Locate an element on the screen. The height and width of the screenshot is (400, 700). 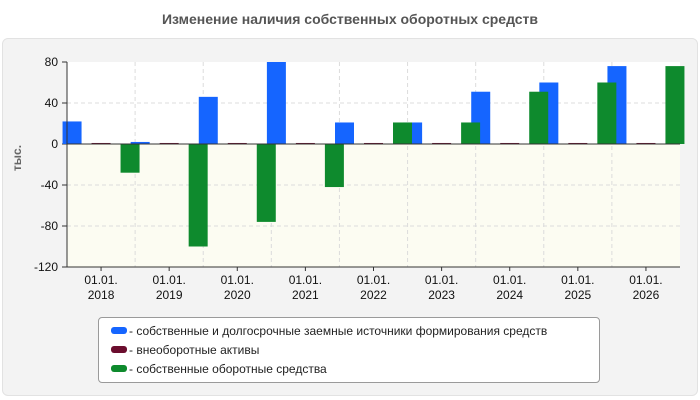
legend-swatch-working-capital is located at coordinates (119, 369).